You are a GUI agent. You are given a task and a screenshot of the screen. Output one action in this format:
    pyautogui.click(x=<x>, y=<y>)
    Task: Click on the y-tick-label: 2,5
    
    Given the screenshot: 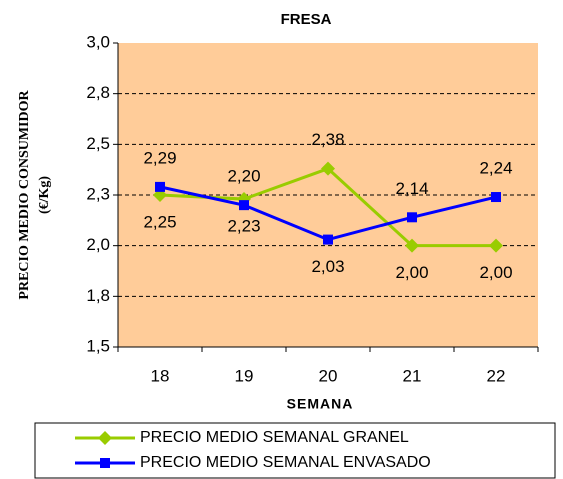 What is the action you would take?
    pyautogui.click(x=98, y=143)
    